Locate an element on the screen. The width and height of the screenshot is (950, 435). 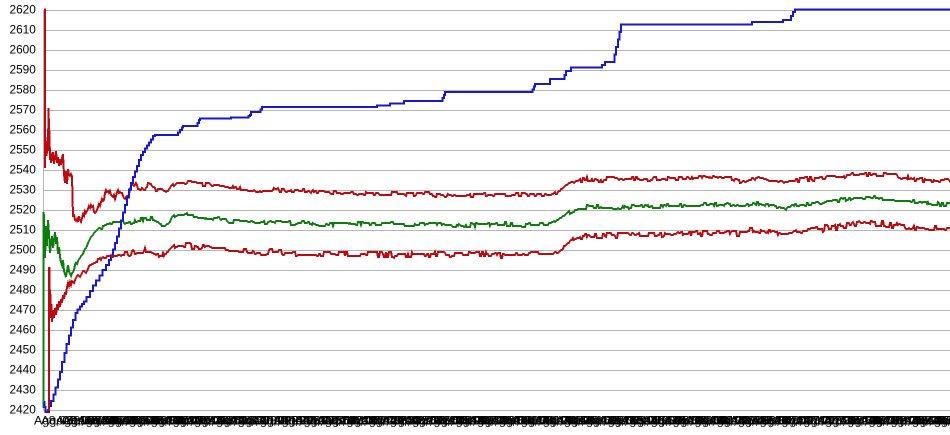
svg-text: Ago 08, 11:29 is located at coordinates (275, 421).